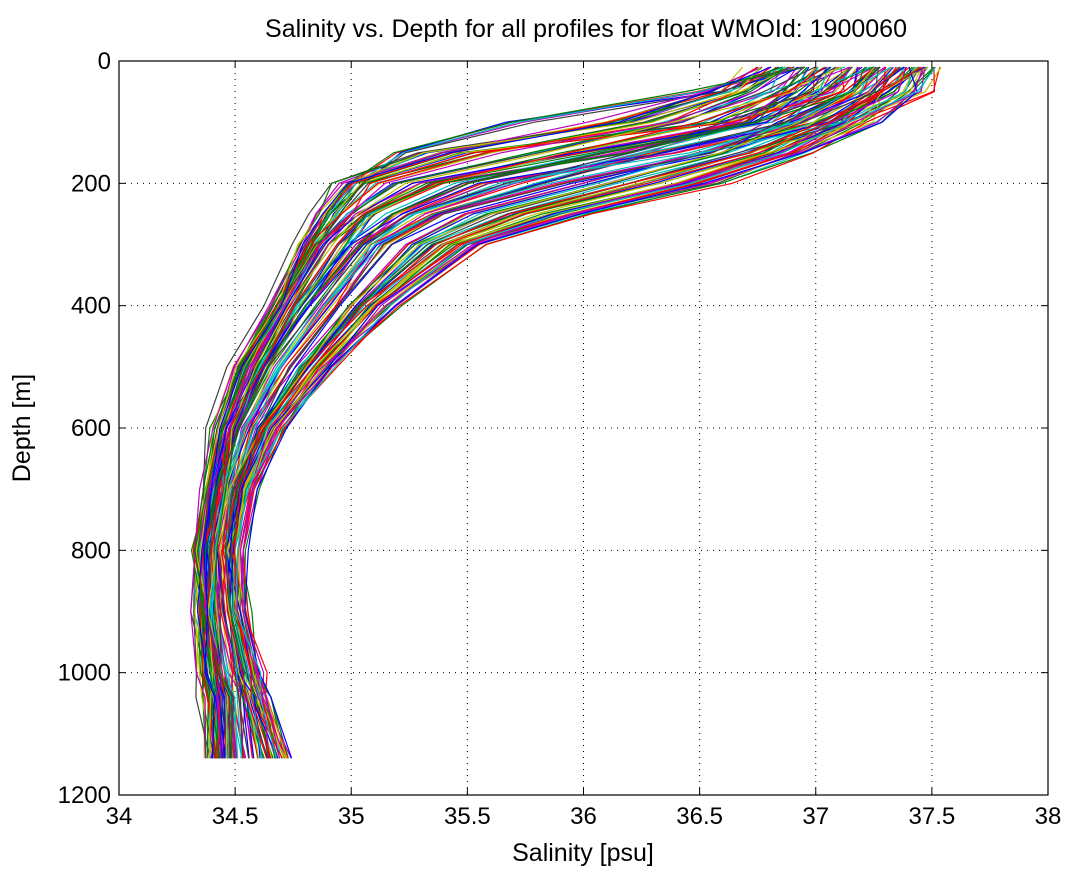 This screenshot has width=1073, height=871. Describe the element at coordinates (22, 428) in the screenshot. I see `y-axis-label: Depth [m]` at that location.